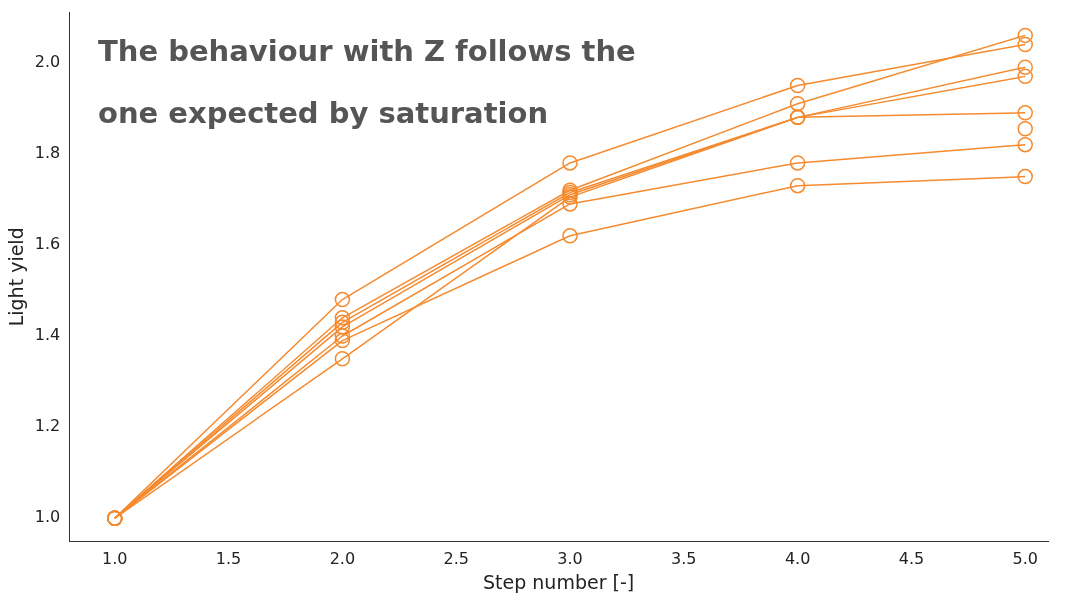  Describe the element at coordinates (47, 517) in the screenshot. I see `y-tick-label: 1.0` at that location.